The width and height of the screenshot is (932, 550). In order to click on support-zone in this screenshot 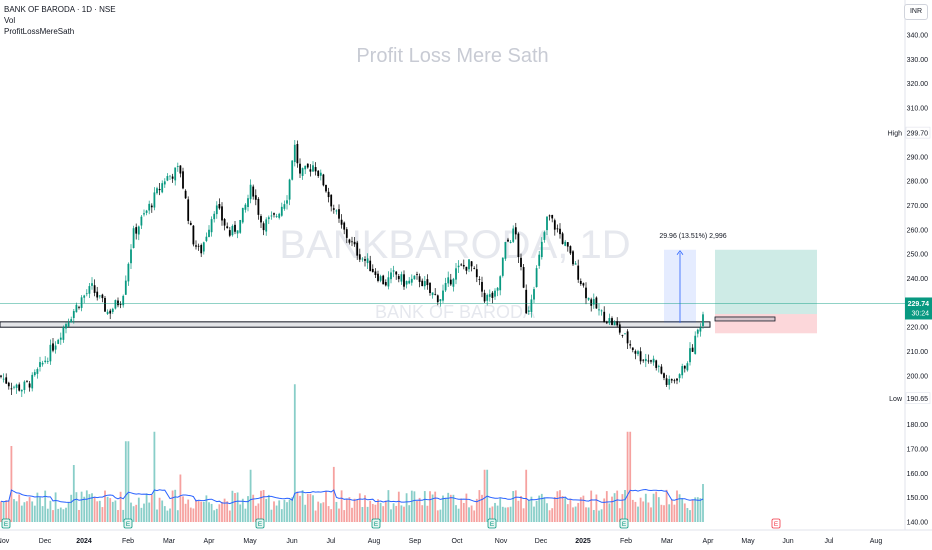, I will do `click(355, 324)`.